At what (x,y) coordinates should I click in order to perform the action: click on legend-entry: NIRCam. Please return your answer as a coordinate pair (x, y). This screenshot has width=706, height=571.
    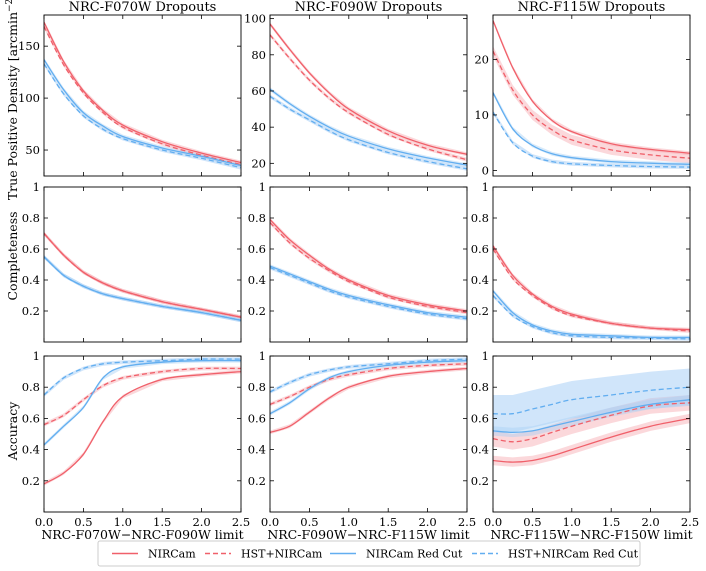
    Looking at the image, I should click on (154, 554).